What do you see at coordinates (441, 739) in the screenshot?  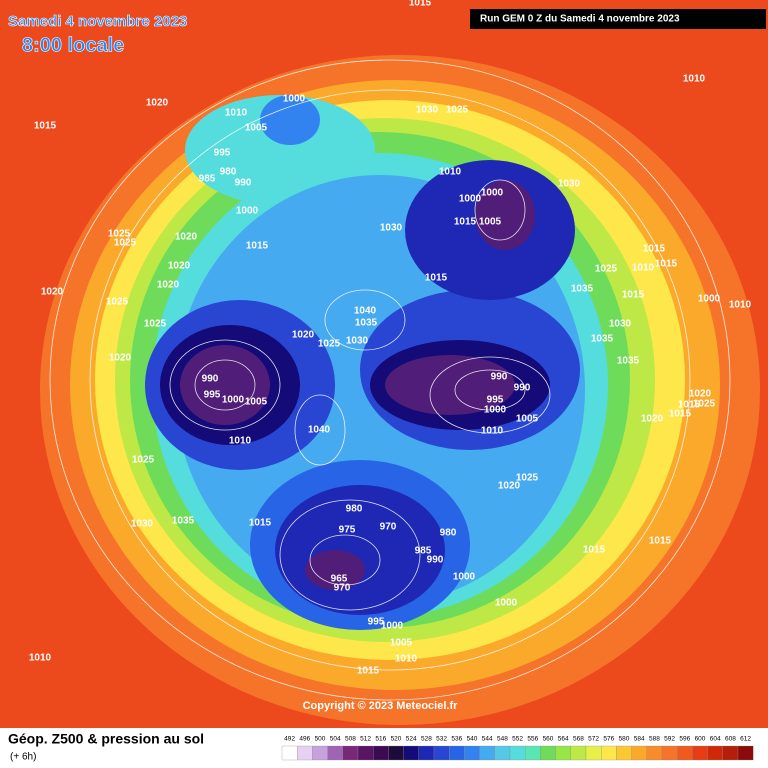 I see `scale-tick-label: 532` at bounding box center [441, 739].